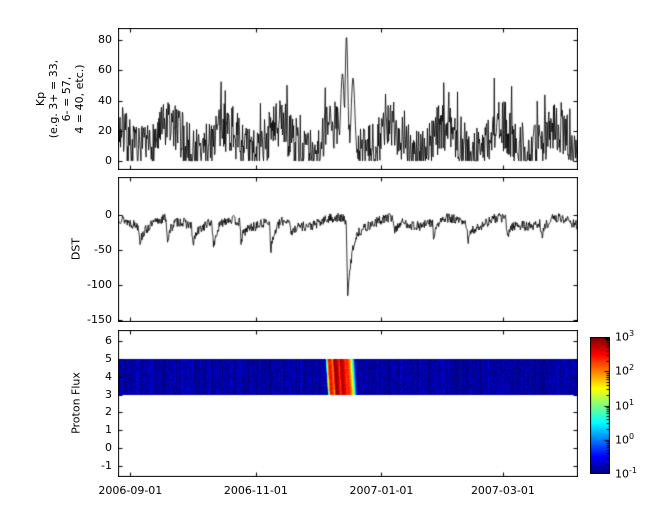 Image resolution: width=665 pixels, height=523 pixels. I want to click on colorbar-tick-label: 10-1, so click(626, 473).